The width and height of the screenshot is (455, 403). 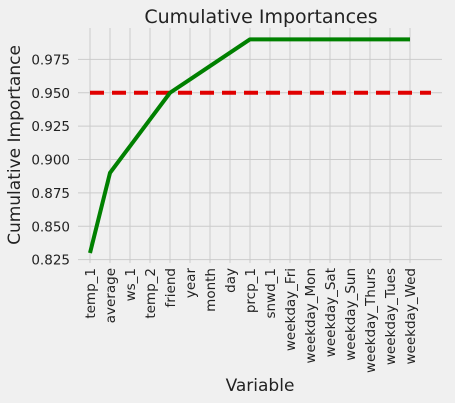 What do you see at coordinates (231, 280) in the screenshot?
I see `x-tick-label: day` at bounding box center [231, 280].